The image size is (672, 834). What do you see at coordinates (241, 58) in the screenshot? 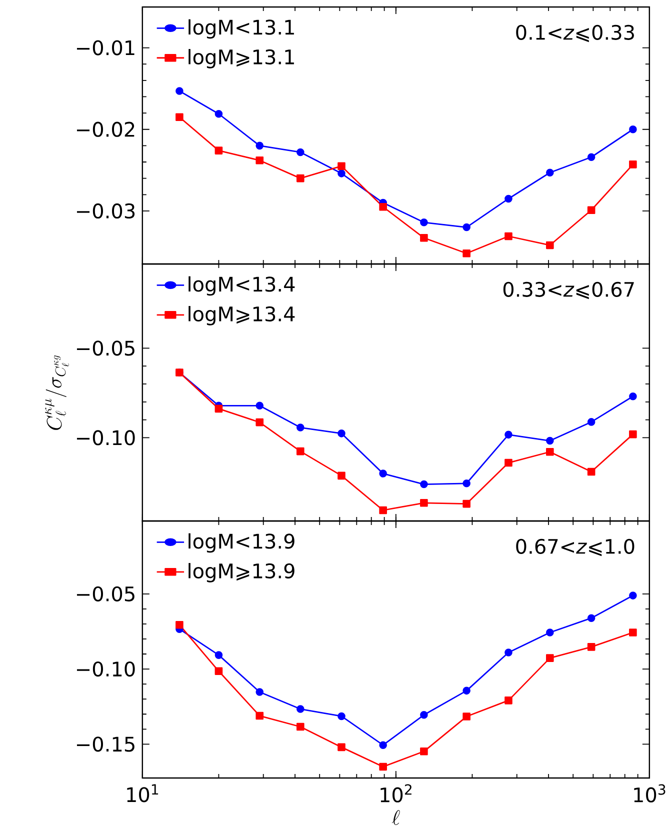
I see `legend-label: logM⩾13.1` at bounding box center [241, 58].